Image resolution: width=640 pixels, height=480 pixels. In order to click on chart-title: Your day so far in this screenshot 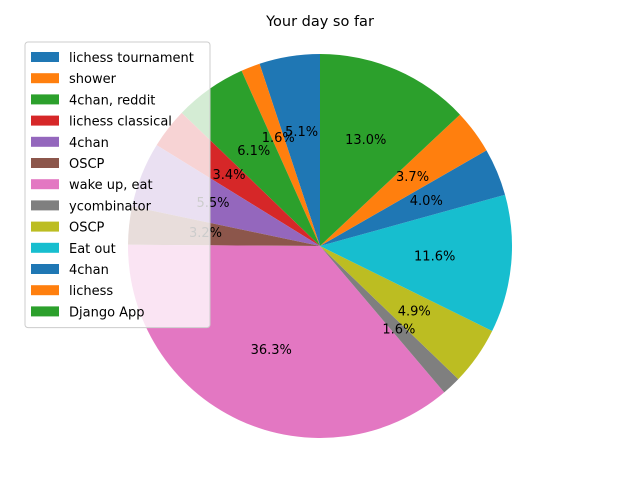, I will do `click(319, 22)`.